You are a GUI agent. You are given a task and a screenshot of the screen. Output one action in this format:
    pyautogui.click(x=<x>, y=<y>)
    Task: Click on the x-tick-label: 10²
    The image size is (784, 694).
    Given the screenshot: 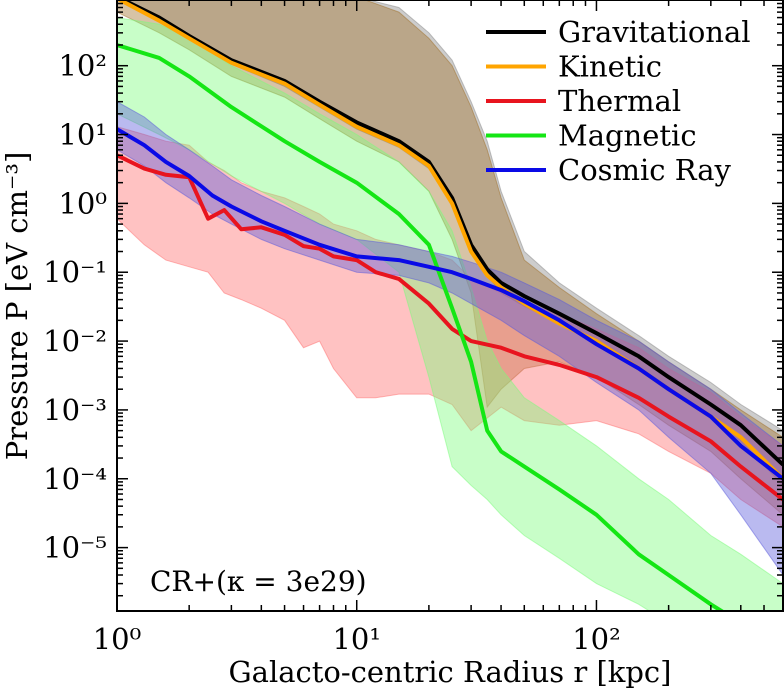 What is the action you would take?
    pyautogui.click(x=596, y=639)
    